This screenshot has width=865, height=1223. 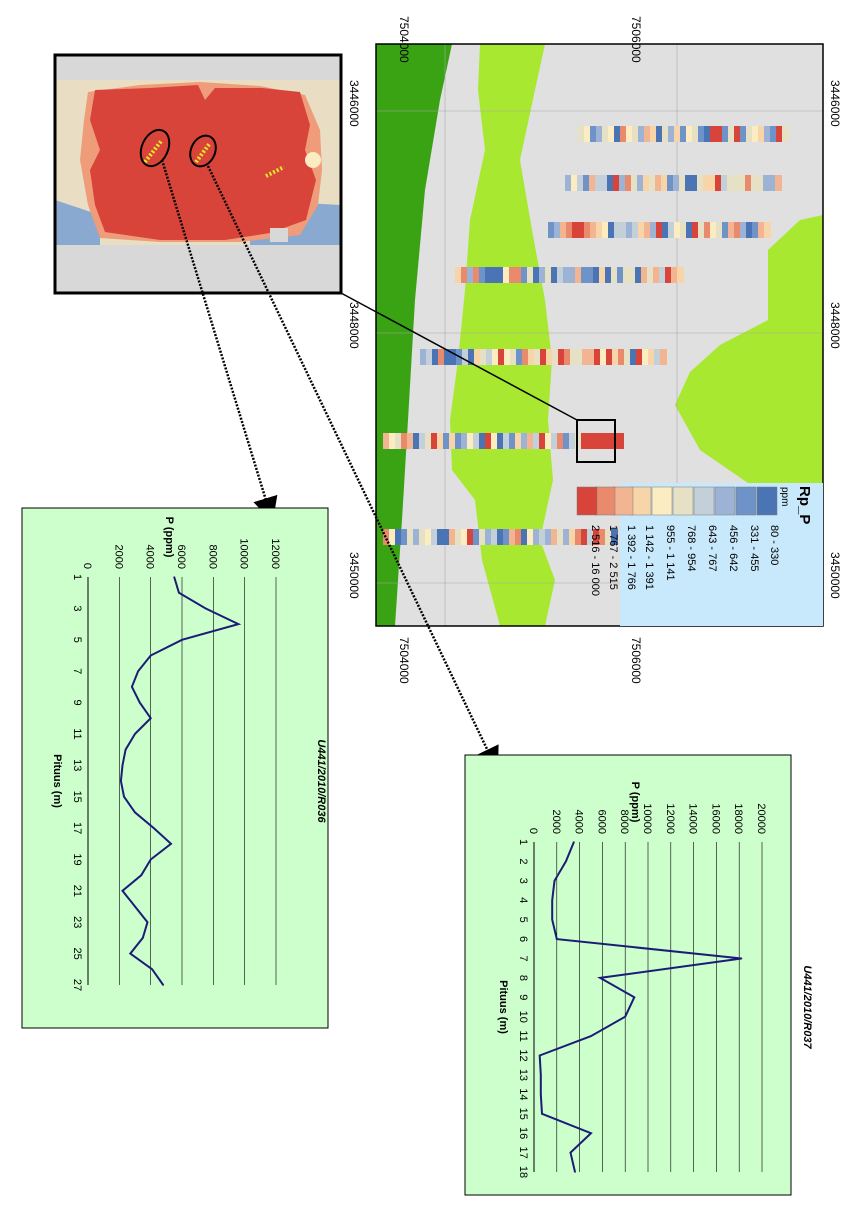 What do you see at coordinates (279, 235) in the screenshot?
I see `inset-gap` at bounding box center [279, 235].